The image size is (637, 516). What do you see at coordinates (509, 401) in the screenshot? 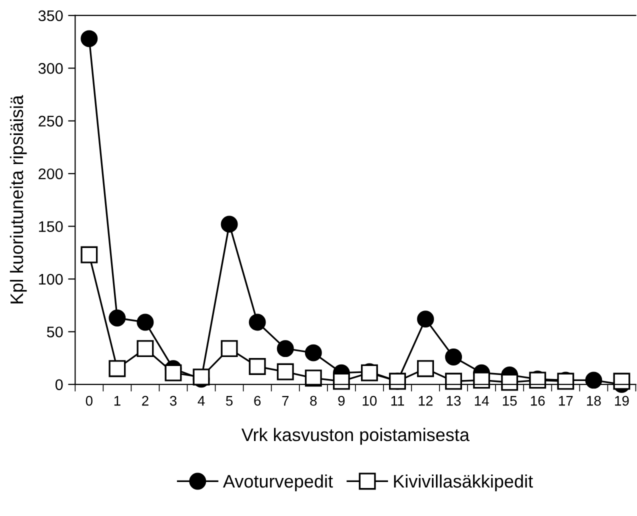
I see `x-tick-label: 15` at bounding box center [509, 401].